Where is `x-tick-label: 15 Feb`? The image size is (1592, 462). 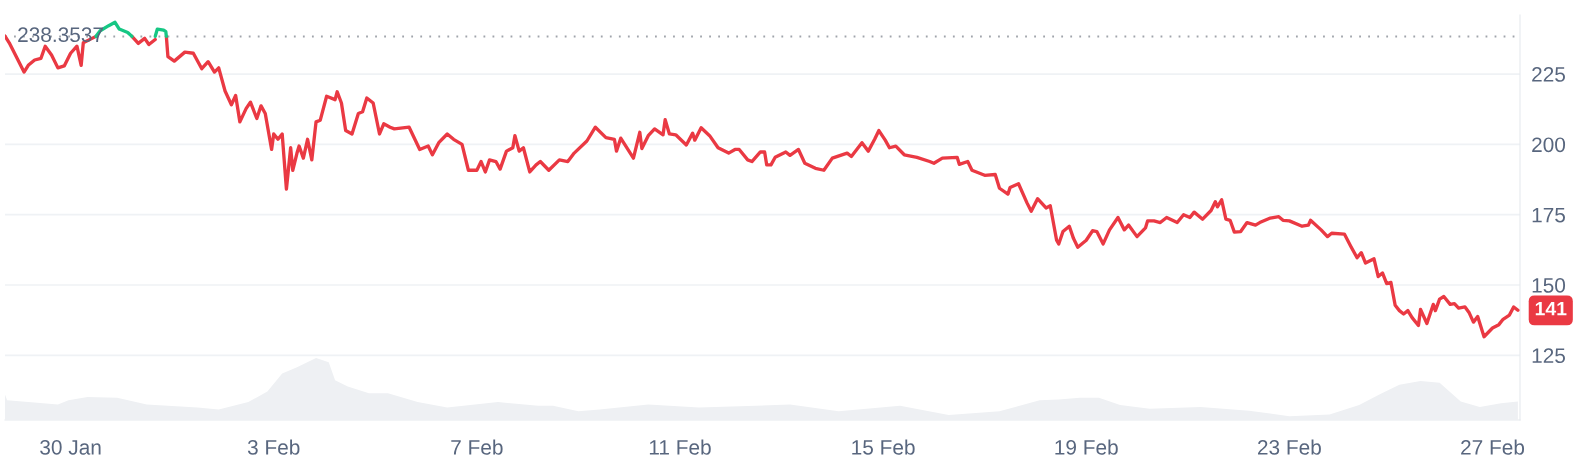
x-tick-label: 15 Feb is located at coordinates (883, 447).